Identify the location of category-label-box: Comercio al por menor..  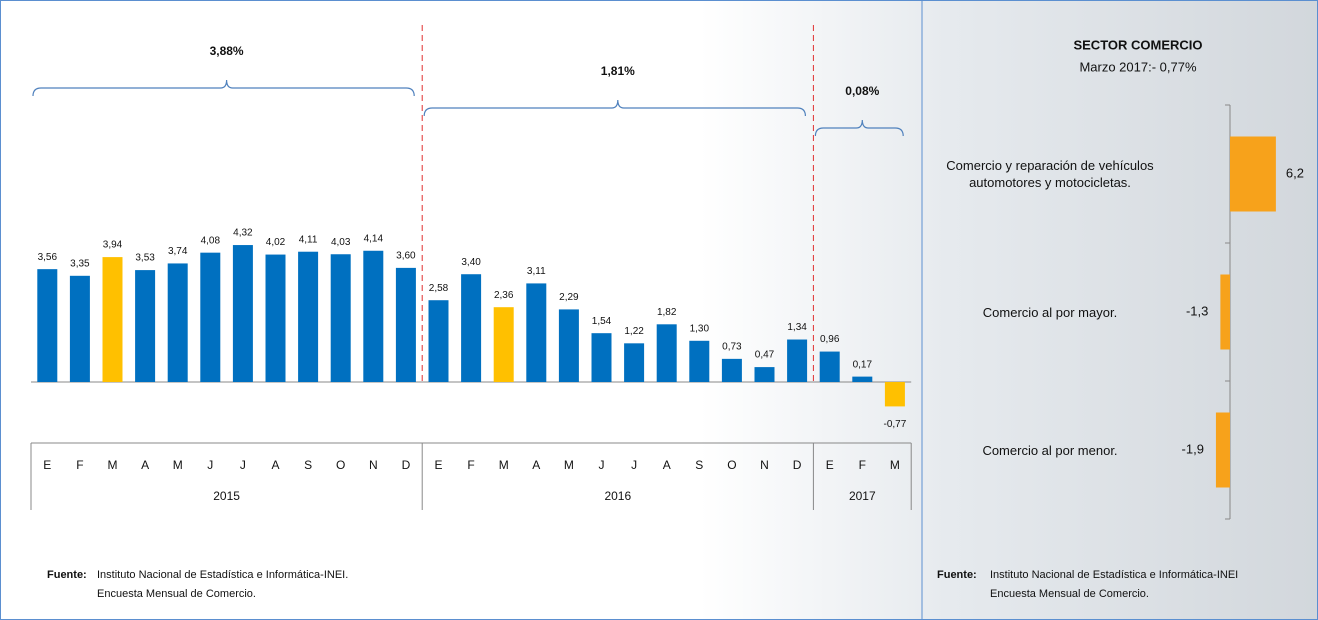
(1050, 450).